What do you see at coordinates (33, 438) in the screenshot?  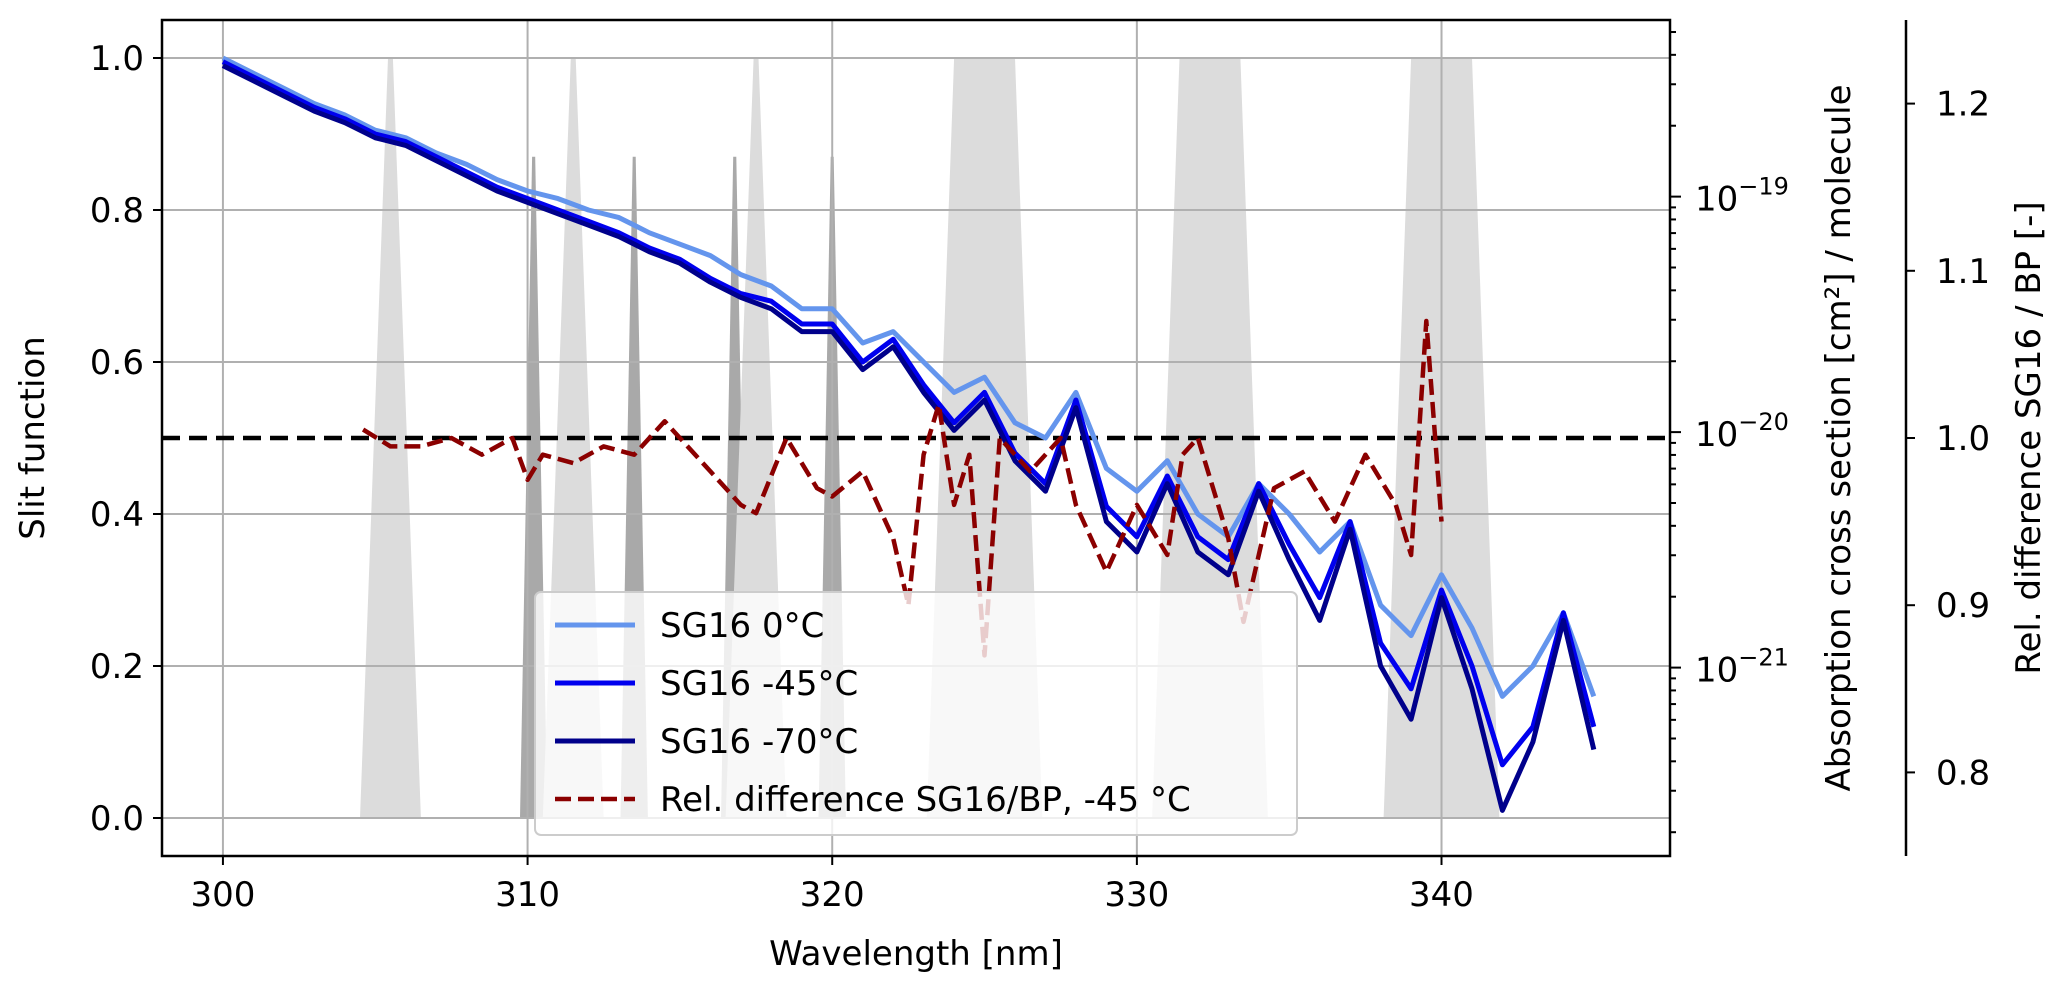 I see `y-axis-left-label: Slit function` at bounding box center [33, 438].